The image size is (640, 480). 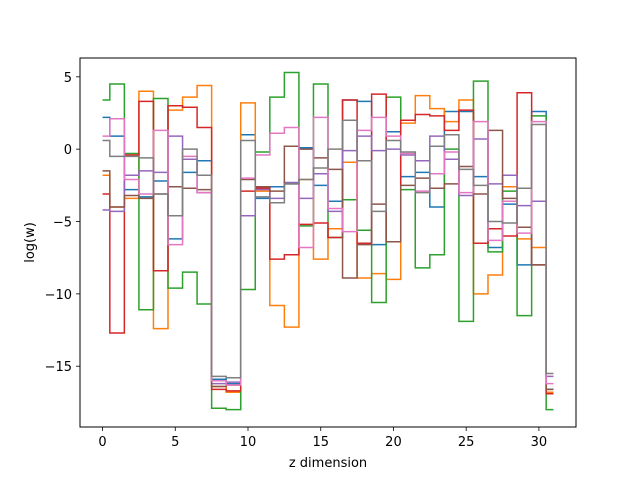 I want to click on x-axis-label: z dimension, so click(x=328, y=463).